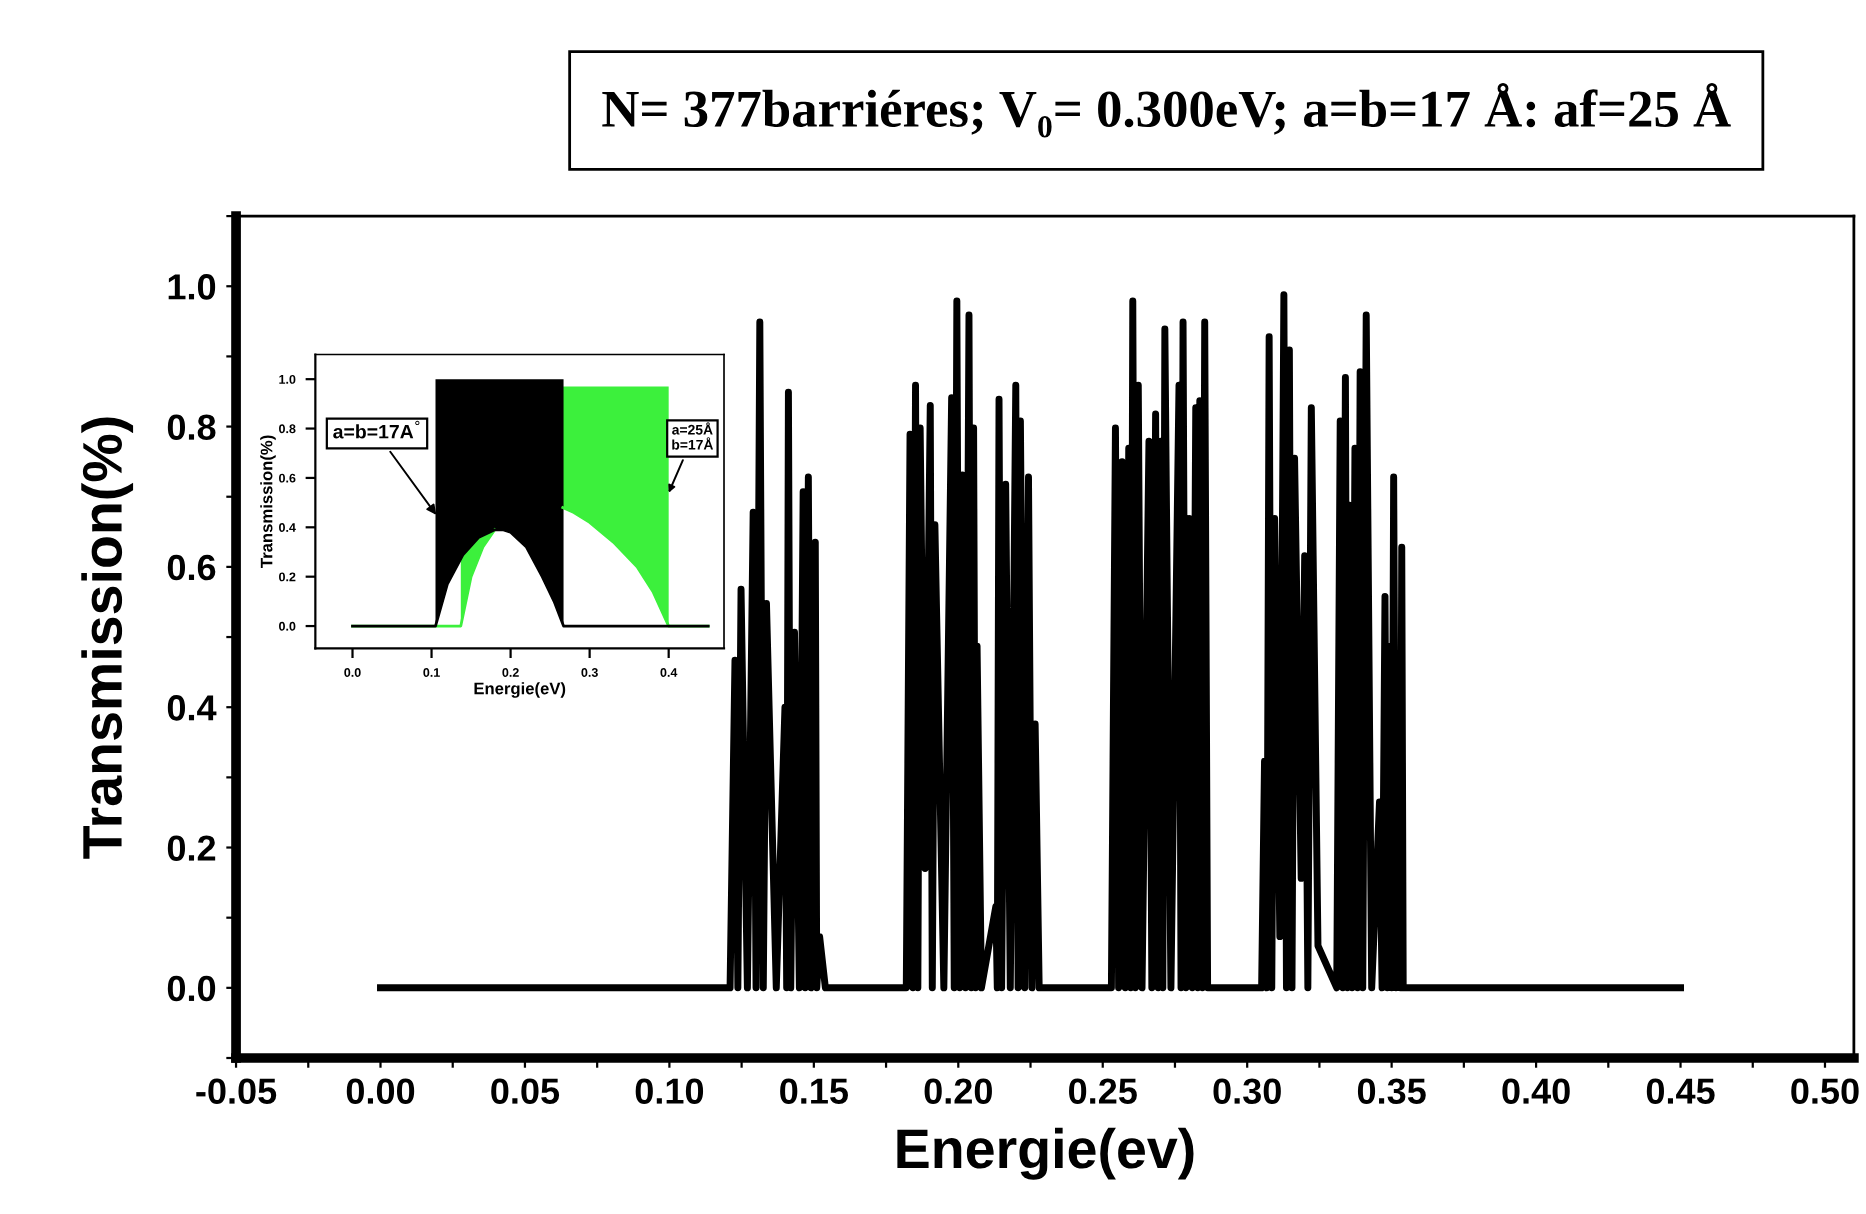 This screenshot has height=1214, width=1866. What do you see at coordinates (520, 690) in the screenshot?
I see `x-axis-title: Energie(eV)` at bounding box center [520, 690].